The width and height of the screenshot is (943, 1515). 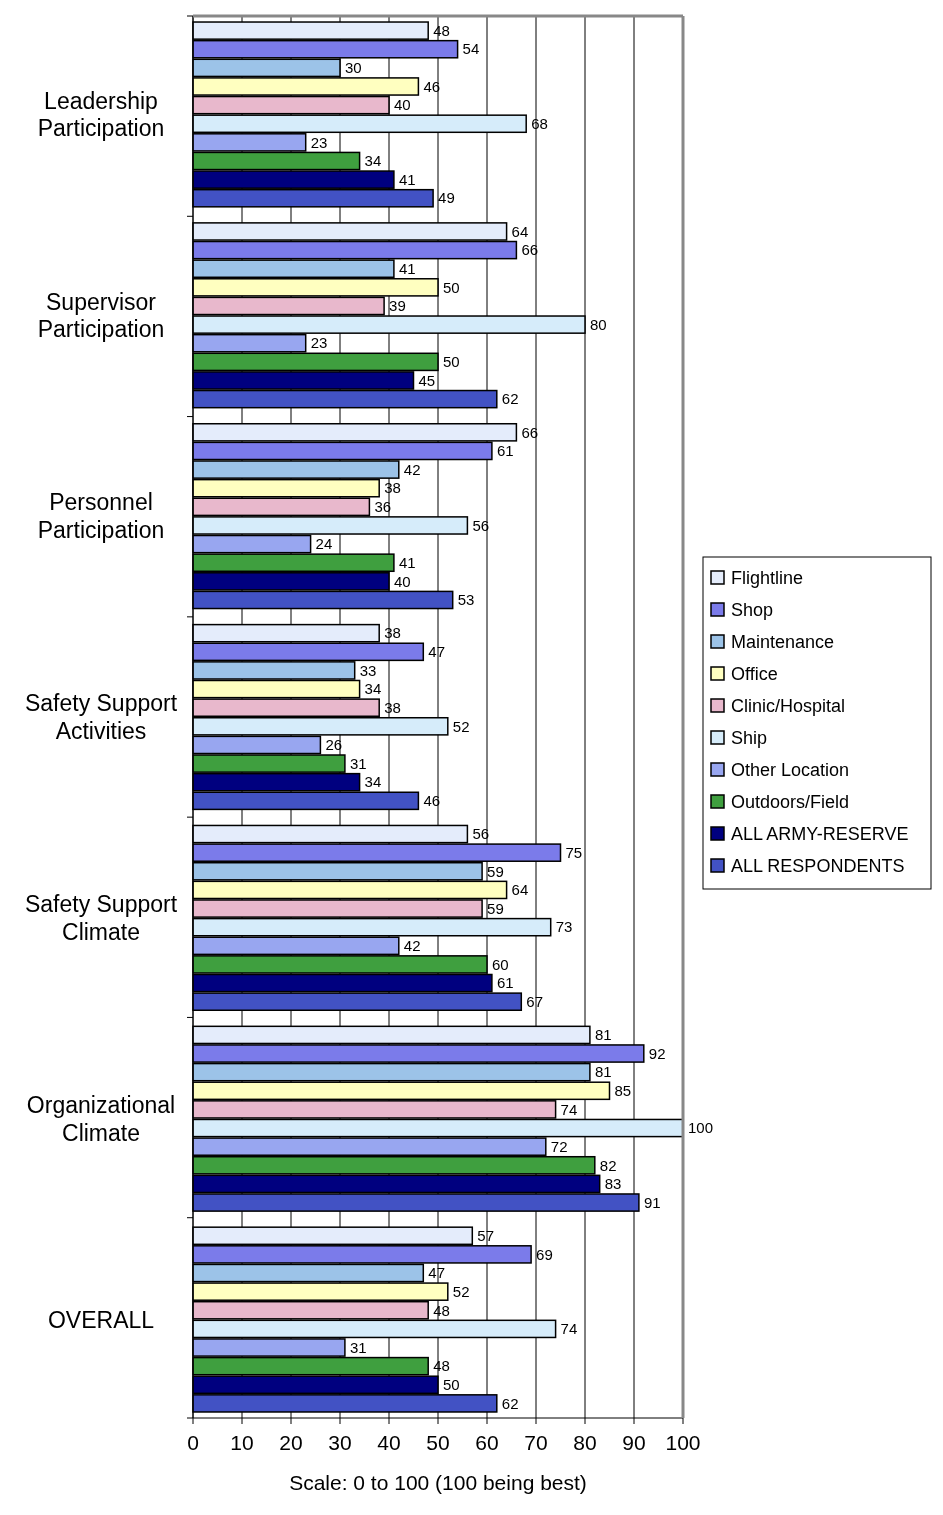 I want to click on x-tick-label: 40, so click(x=389, y=1442).